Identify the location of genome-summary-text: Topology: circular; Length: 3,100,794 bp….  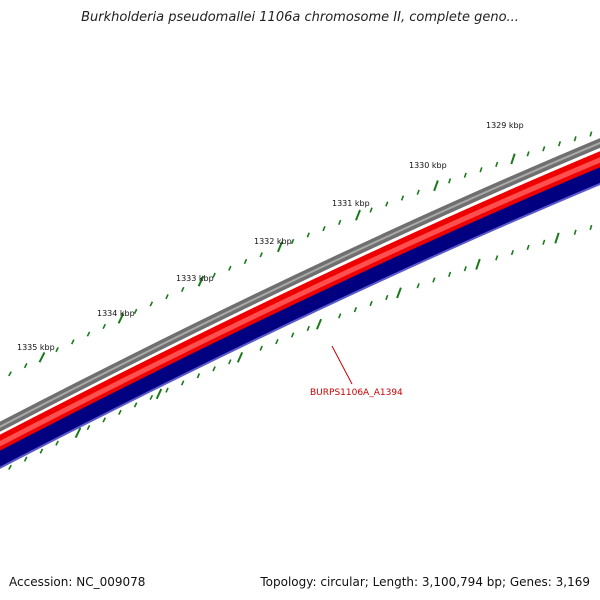
(425, 582).